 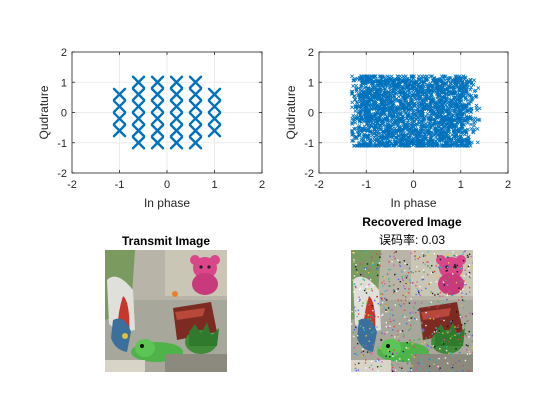 What do you see at coordinates (64, 53) in the screenshot?
I see `y-tick-label: 2` at bounding box center [64, 53].